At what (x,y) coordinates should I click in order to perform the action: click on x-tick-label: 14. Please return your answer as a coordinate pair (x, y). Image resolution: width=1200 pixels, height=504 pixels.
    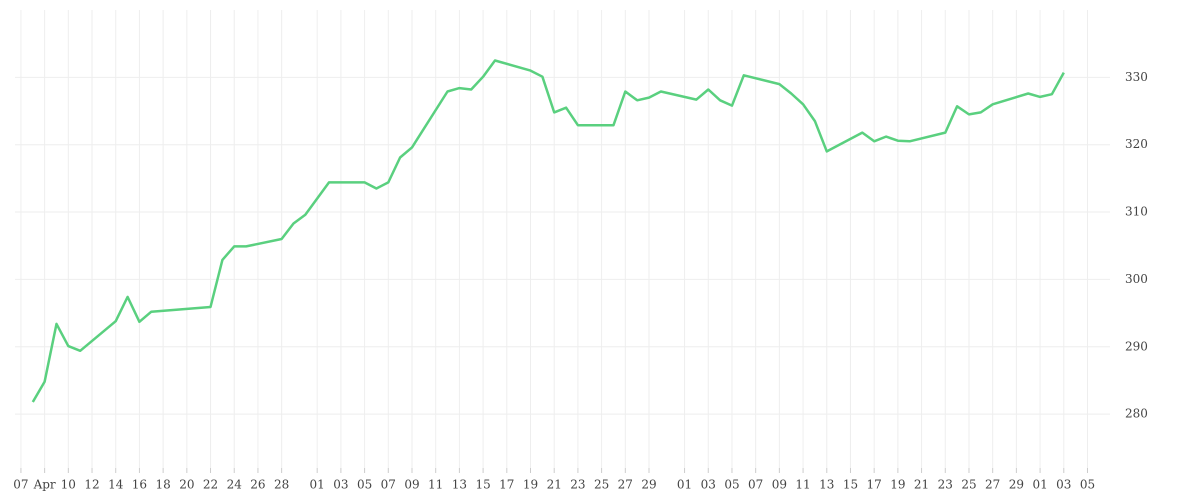
    Looking at the image, I should click on (116, 485).